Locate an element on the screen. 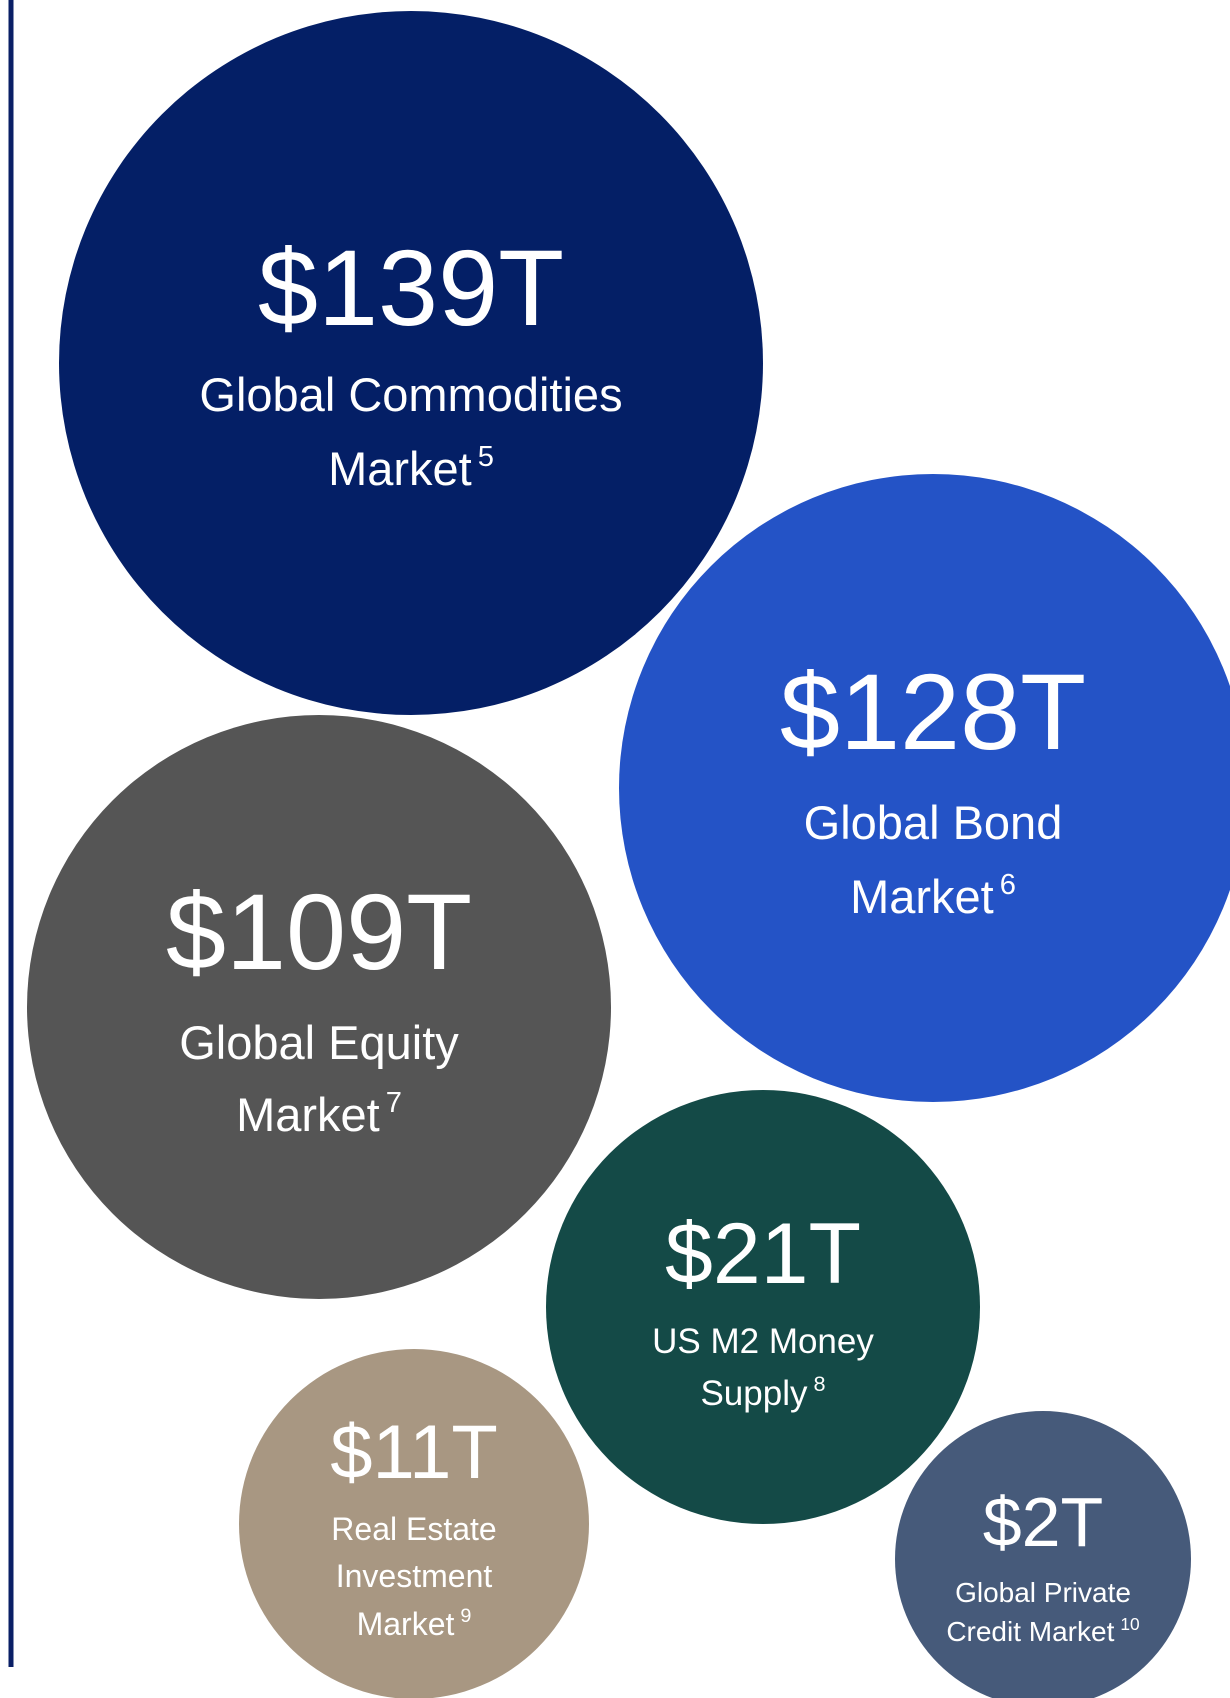 The image size is (1230, 1698). footnote-ref: 10 is located at coordinates (1129, 1624).